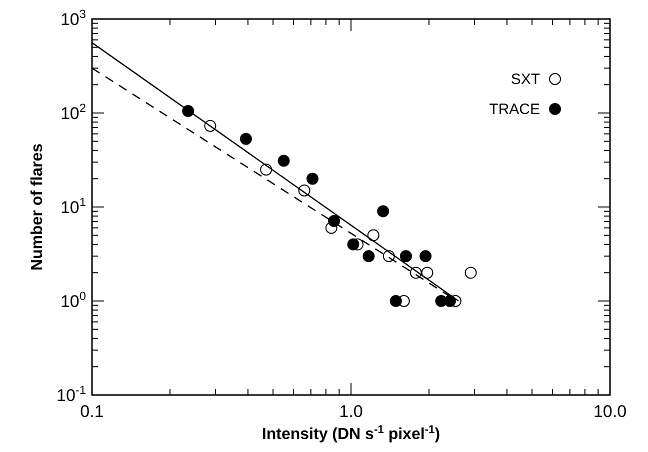  Describe the element at coordinates (37, 207) in the screenshot. I see `y-axis-title: Number of flares` at that location.